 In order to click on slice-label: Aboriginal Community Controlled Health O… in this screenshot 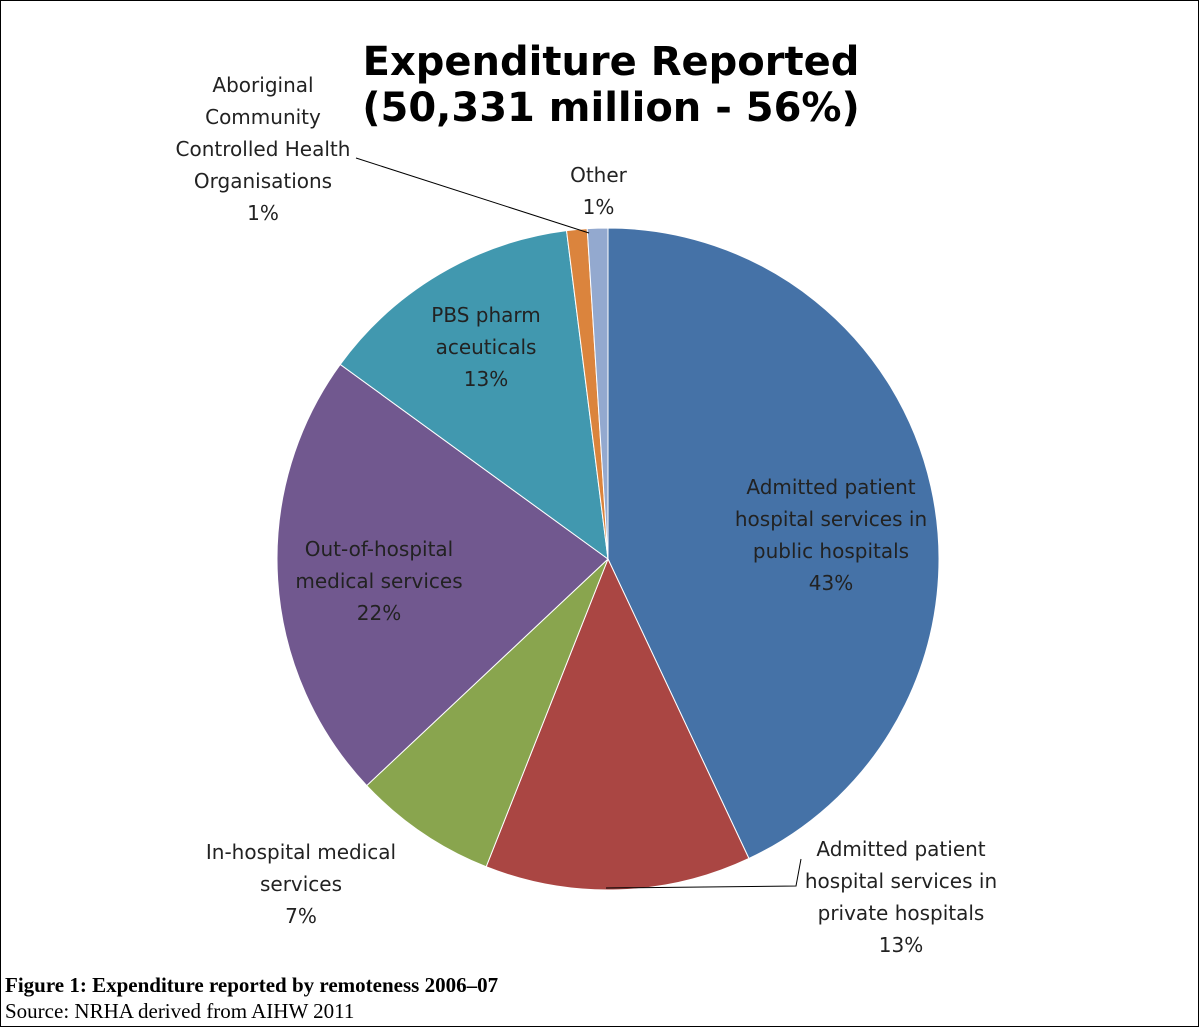, I will do `click(263, 149)`.